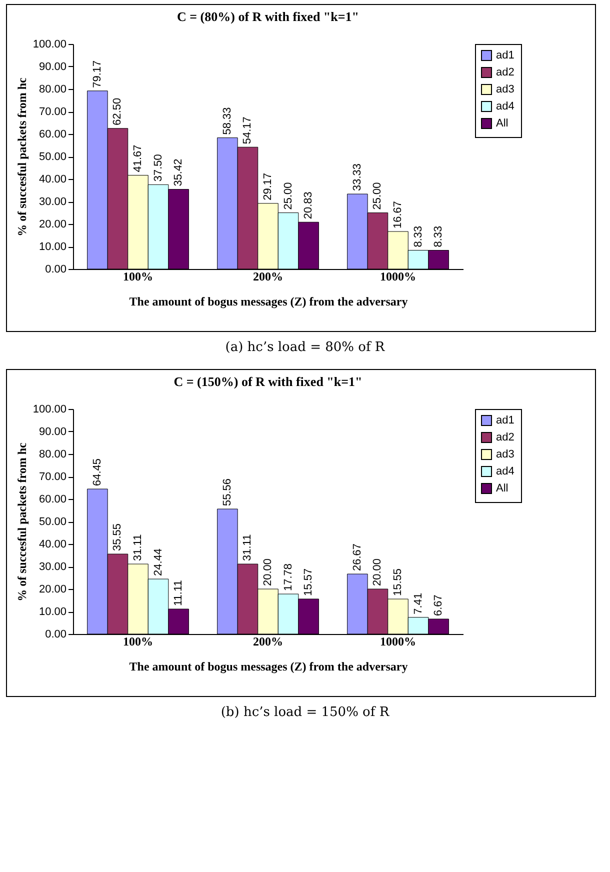 The height and width of the screenshot is (872, 610). Describe the element at coordinates (418, 603) in the screenshot. I see `data-label: 7.41` at that location.